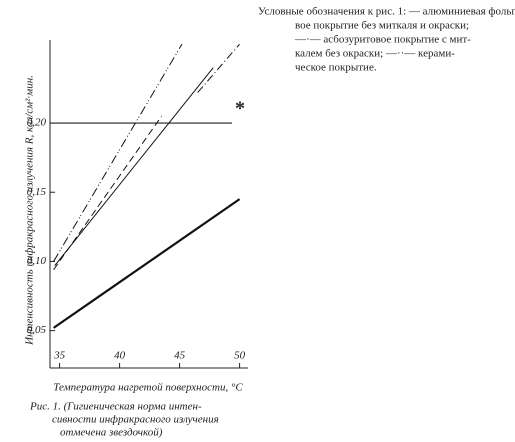 This screenshot has height=442, width=515. Describe the element at coordinates (37, 192) in the screenshot. I see `y-tick-label: 0,15` at that location.